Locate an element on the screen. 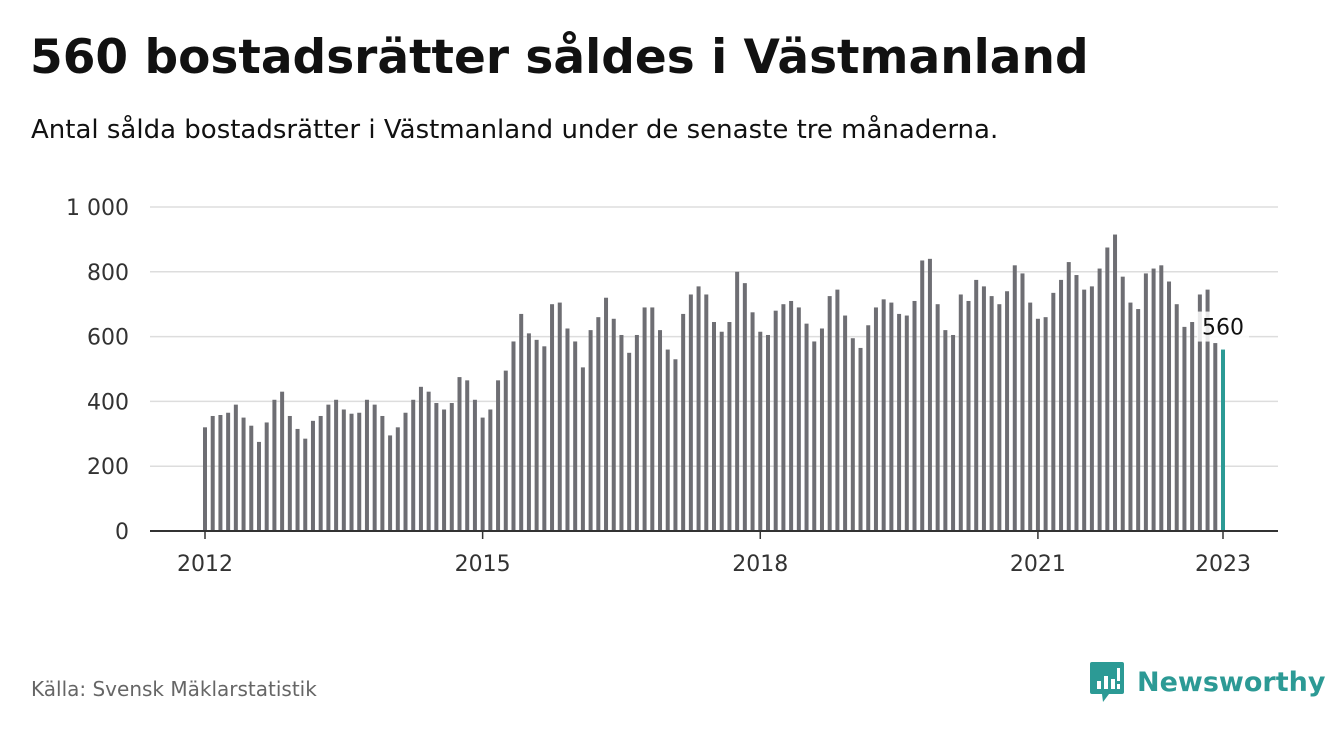 The image size is (1340, 734). source-note: Källa: Svensk Mäklarstatistik is located at coordinates (174, 689).